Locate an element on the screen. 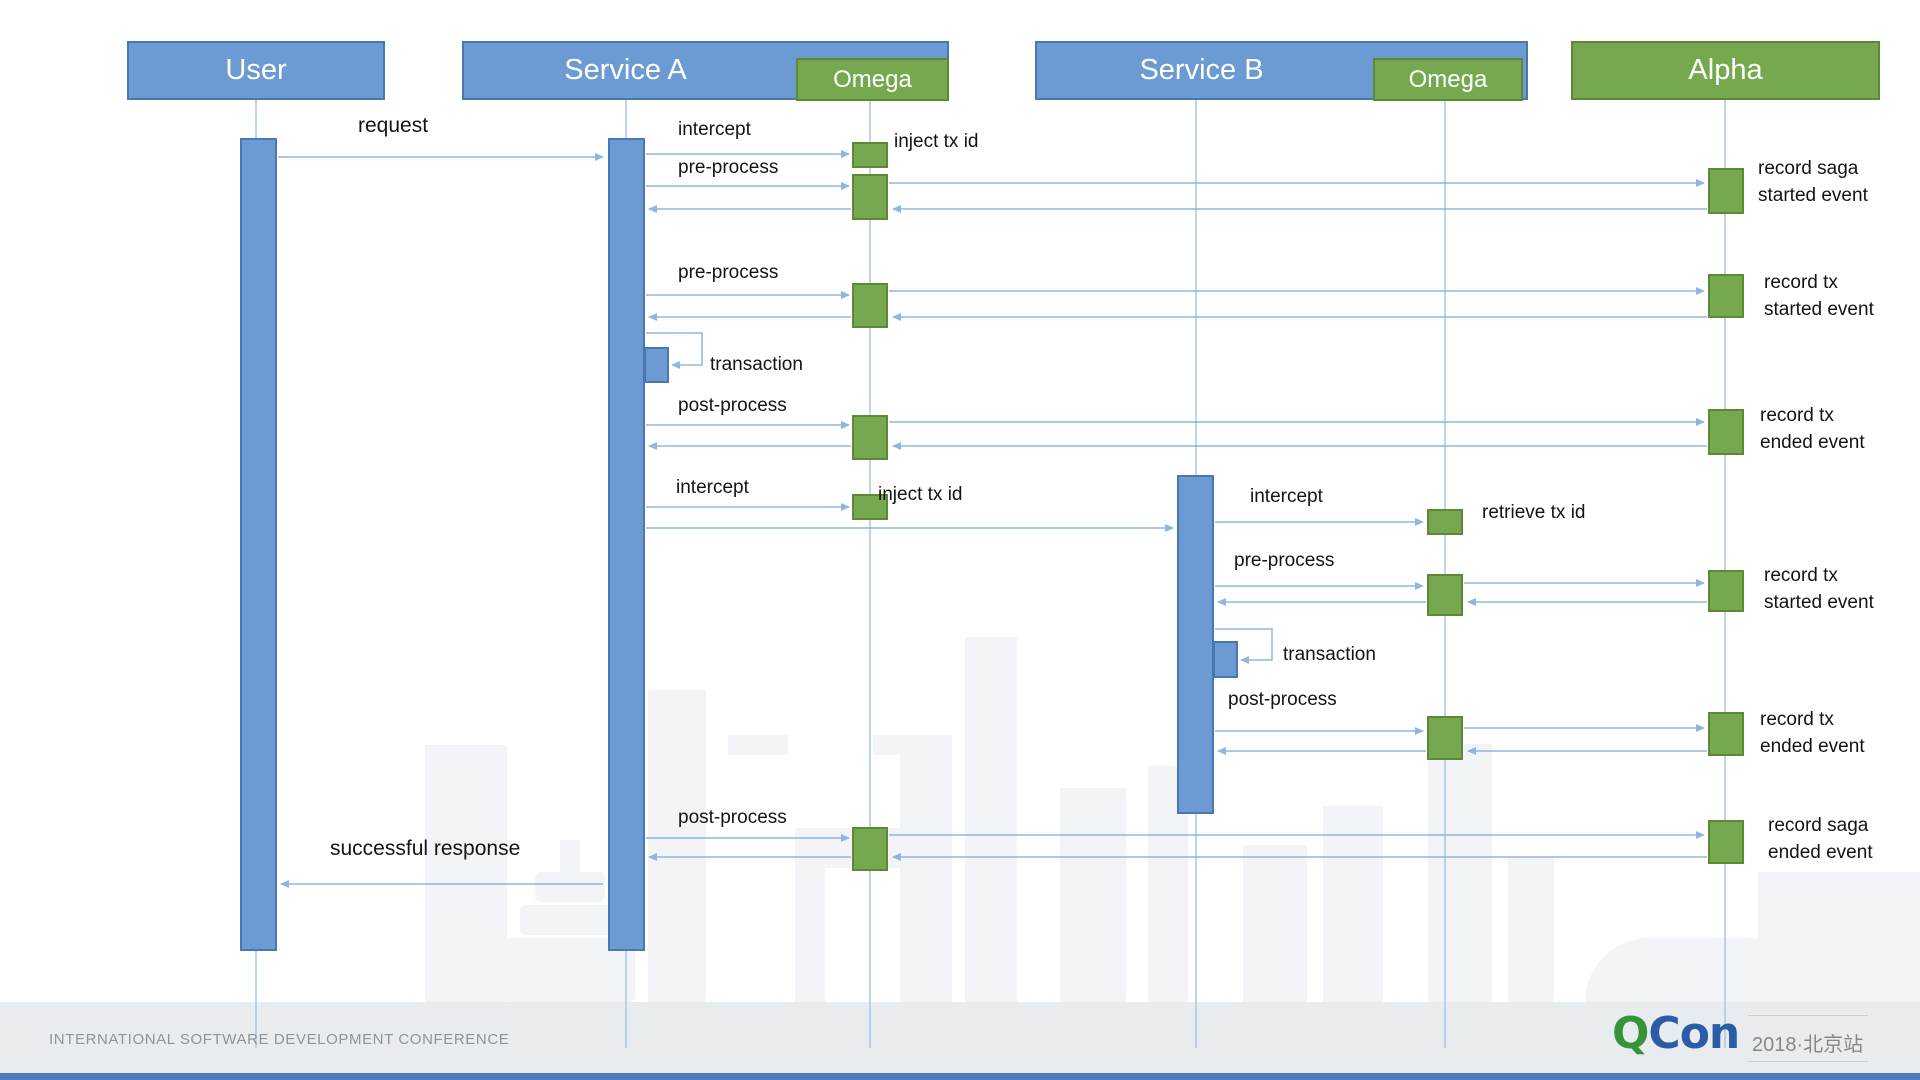 The image size is (1920, 1080). activation-service-b is located at coordinates (1195, 644).